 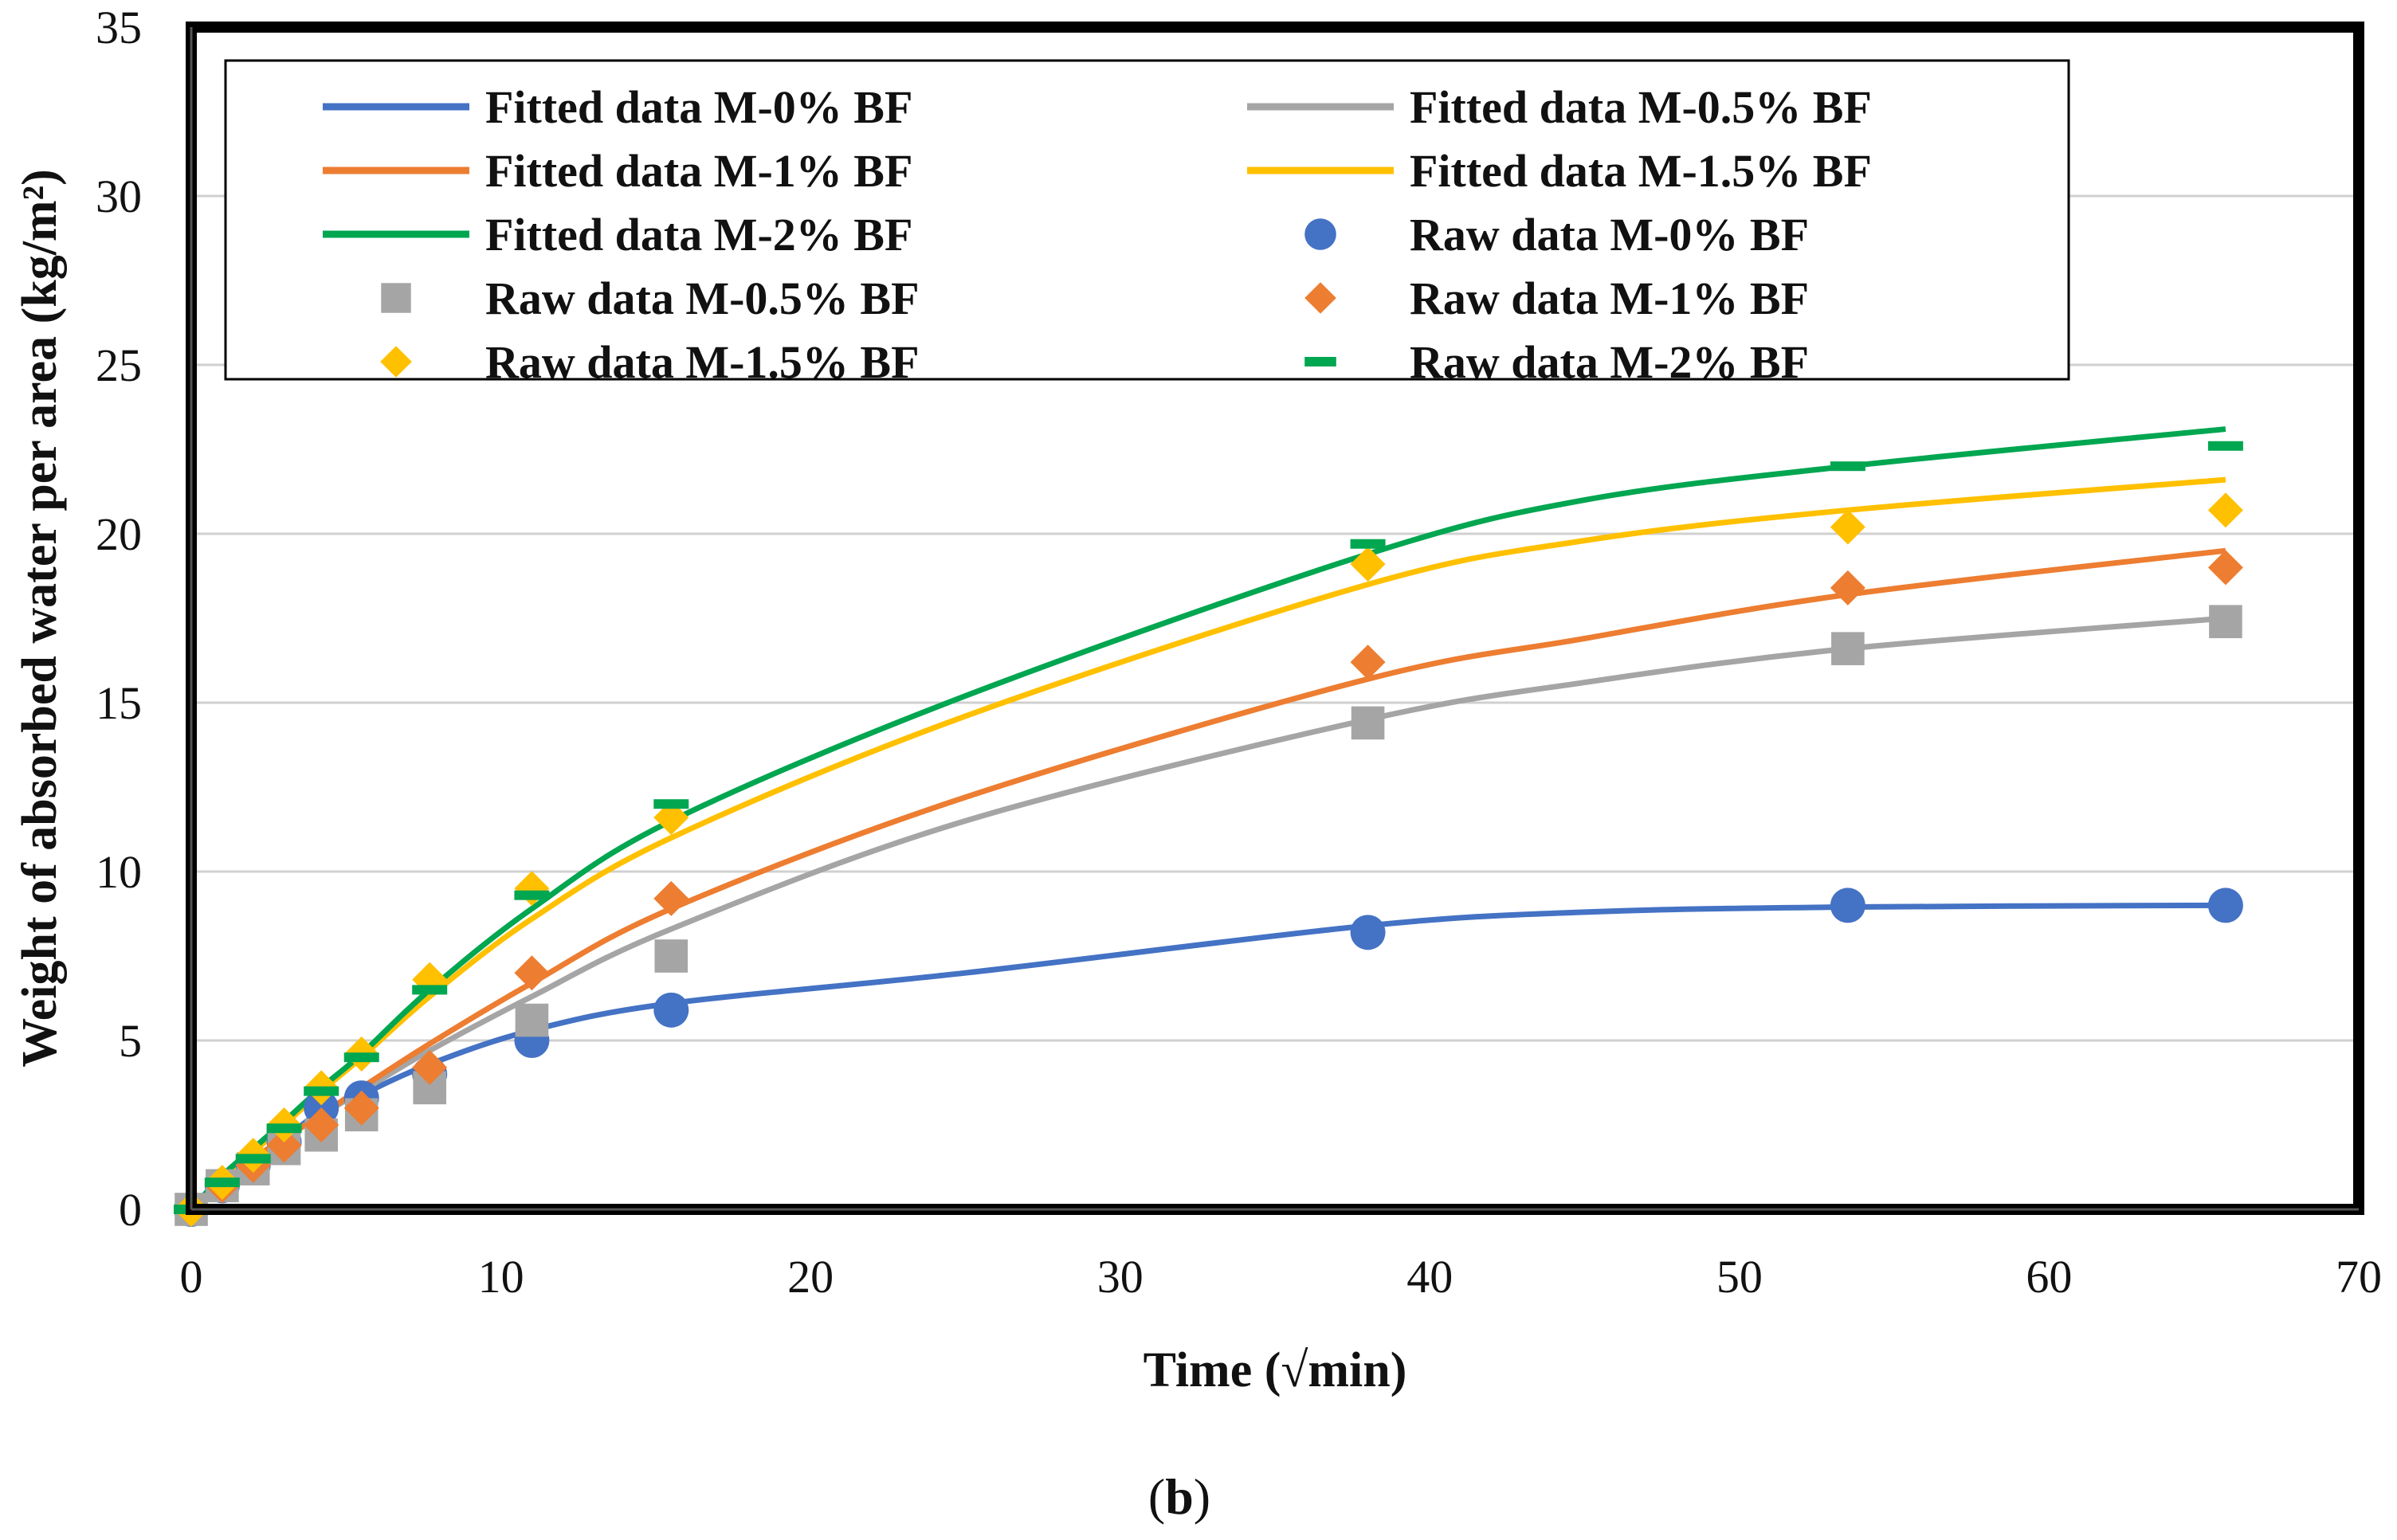 What do you see at coordinates (361, 1057) in the screenshot?
I see `raw-point-s4-p5` at bounding box center [361, 1057].